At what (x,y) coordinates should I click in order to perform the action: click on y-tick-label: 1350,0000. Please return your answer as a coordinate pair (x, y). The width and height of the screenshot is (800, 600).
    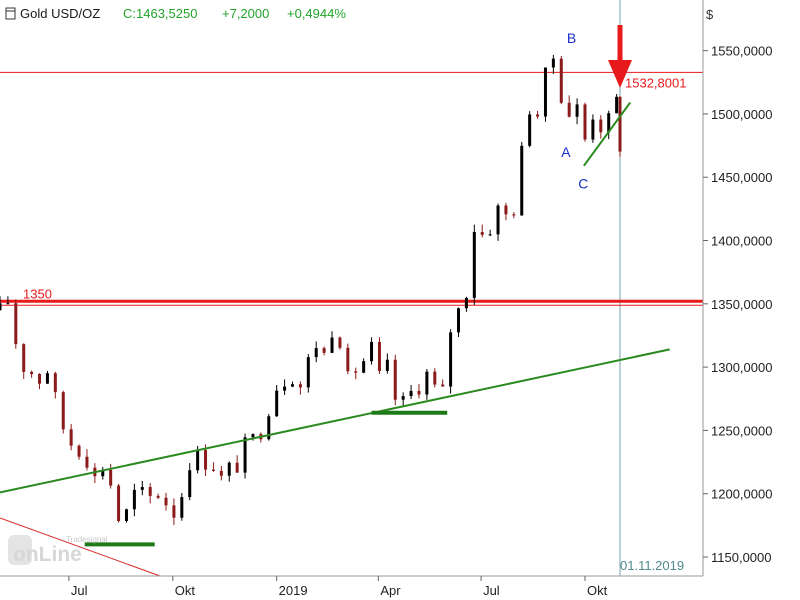
    Looking at the image, I should click on (741, 304).